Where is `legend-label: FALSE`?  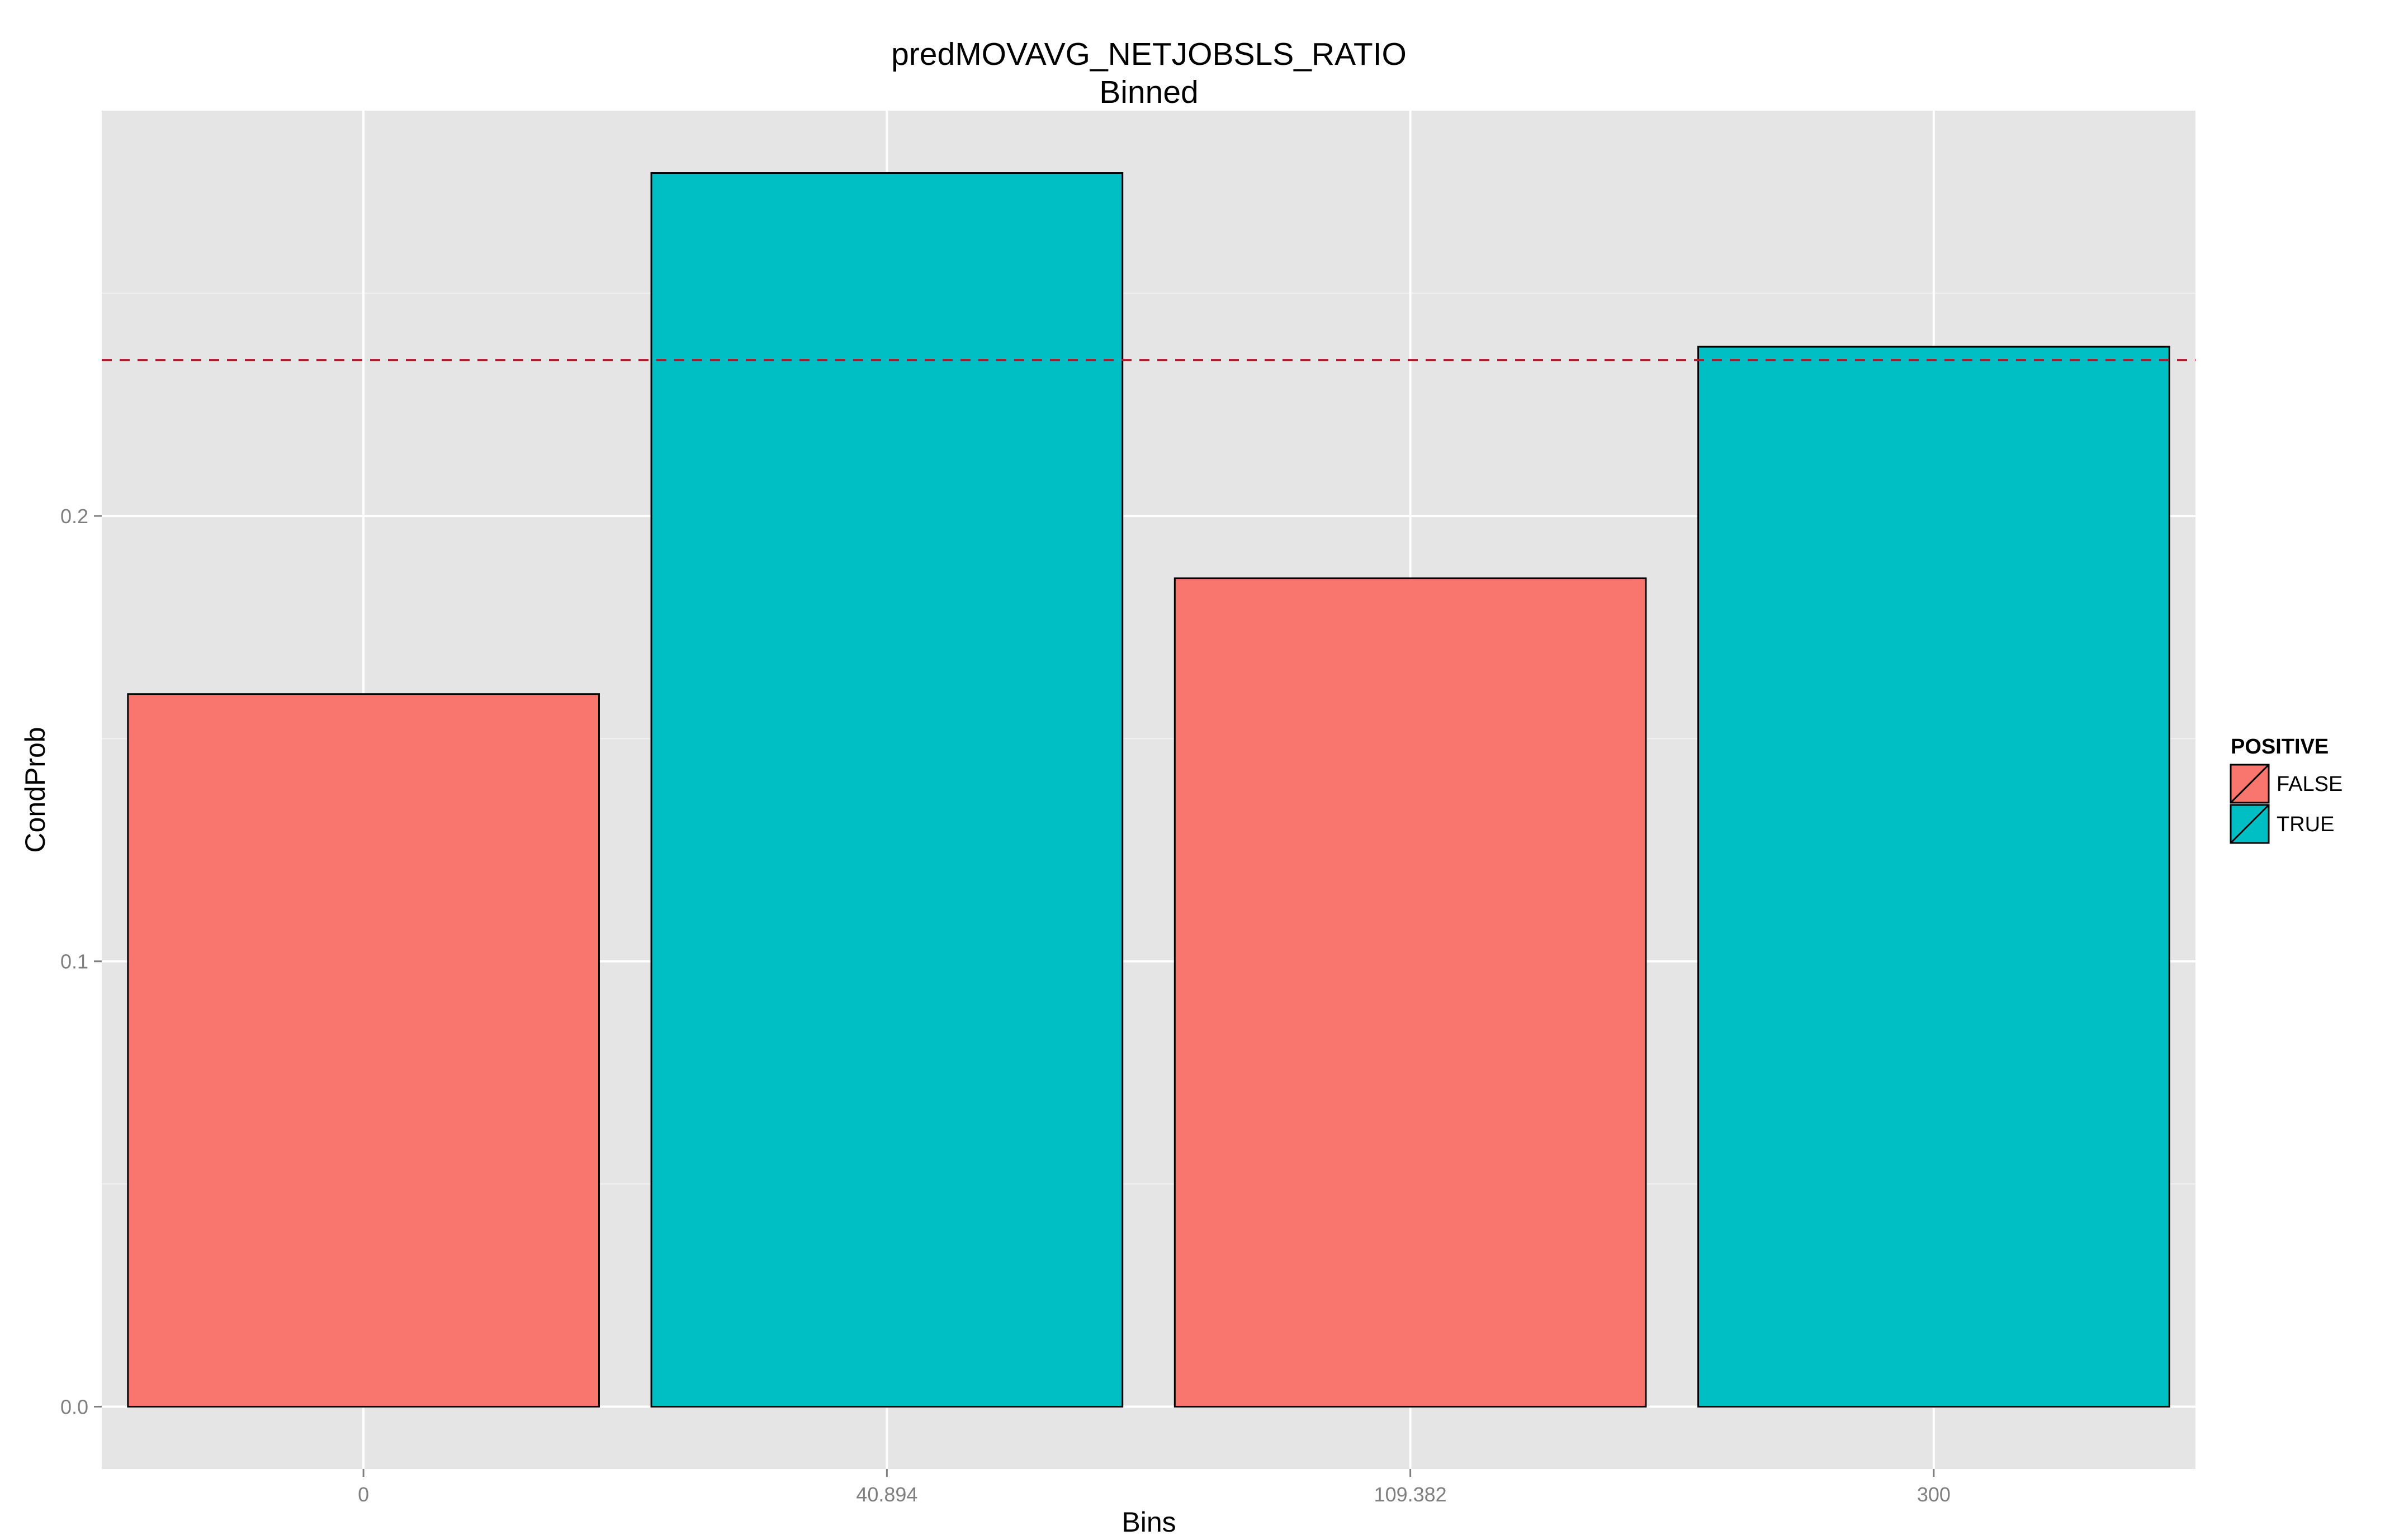
legend-label: FALSE is located at coordinates (2310, 784).